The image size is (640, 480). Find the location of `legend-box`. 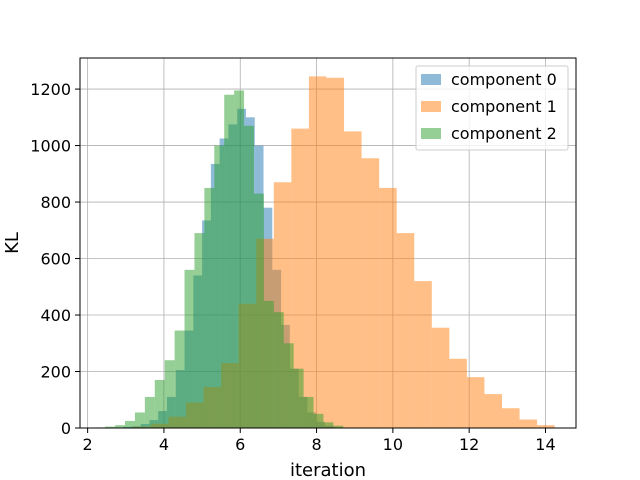

legend-box is located at coordinates (492, 108).